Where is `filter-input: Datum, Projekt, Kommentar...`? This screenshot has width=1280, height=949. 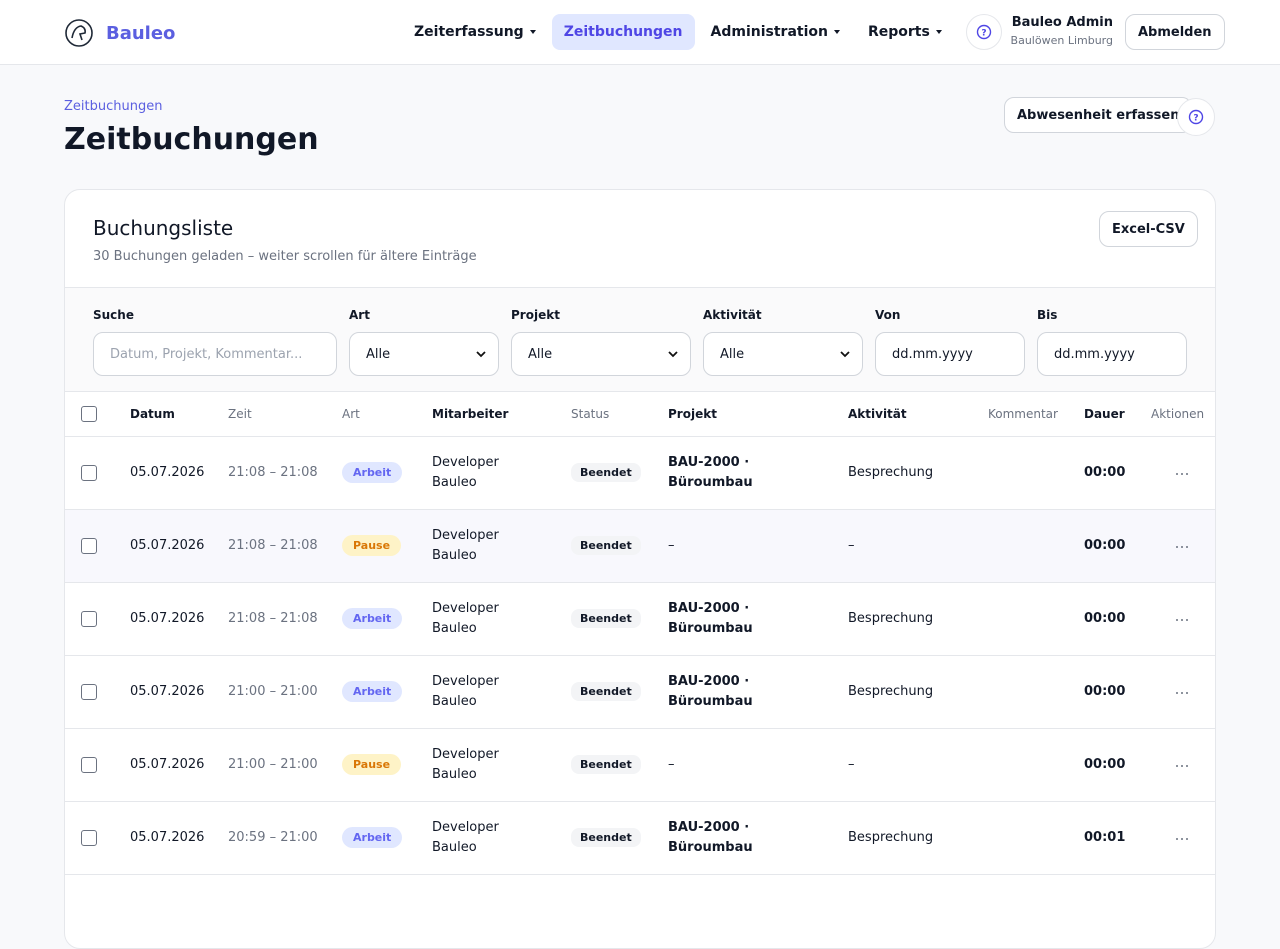
filter-input: Datum, Projekt, Kommentar... is located at coordinates (215, 354).